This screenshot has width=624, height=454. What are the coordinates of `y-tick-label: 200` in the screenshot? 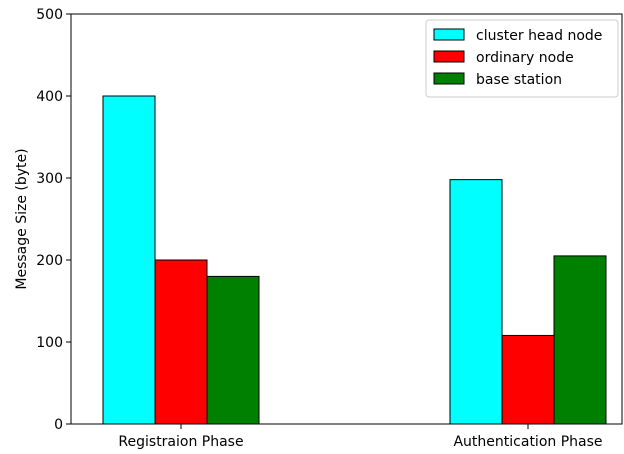 It's located at (49, 261).